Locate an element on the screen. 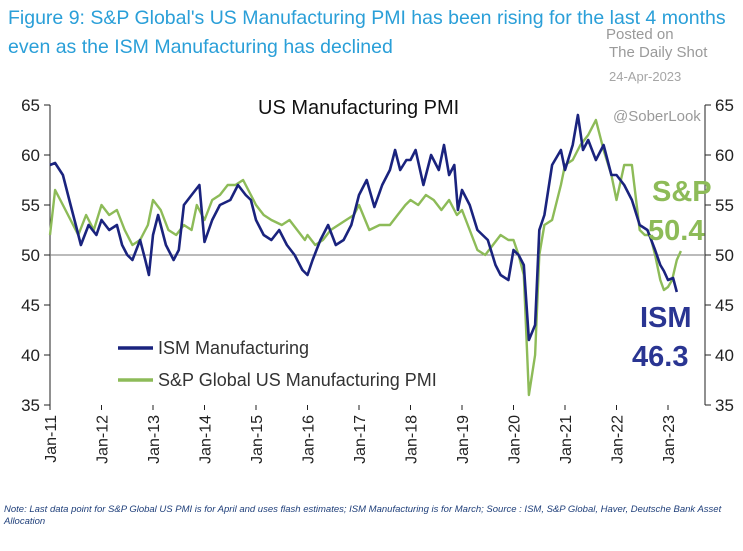 Image resolution: width=743 pixels, height=551 pixels. x-tick-label: Jan-15 is located at coordinates (257, 439).